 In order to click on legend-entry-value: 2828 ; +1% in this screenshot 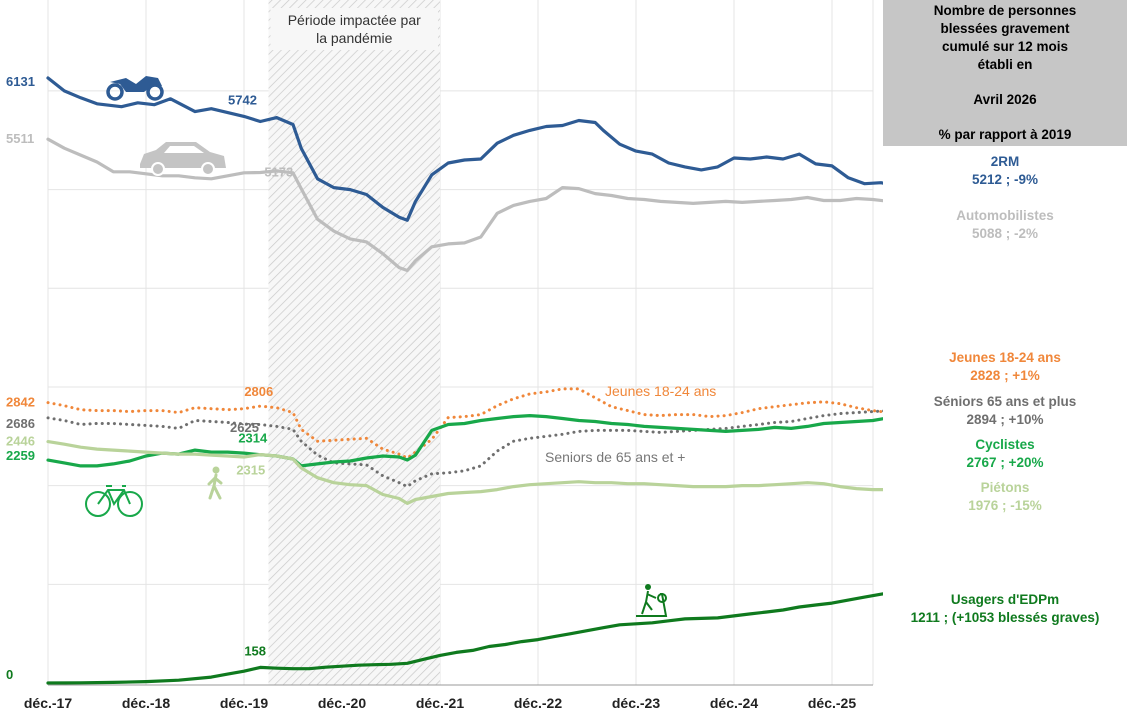, I will do `click(1005, 375)`.